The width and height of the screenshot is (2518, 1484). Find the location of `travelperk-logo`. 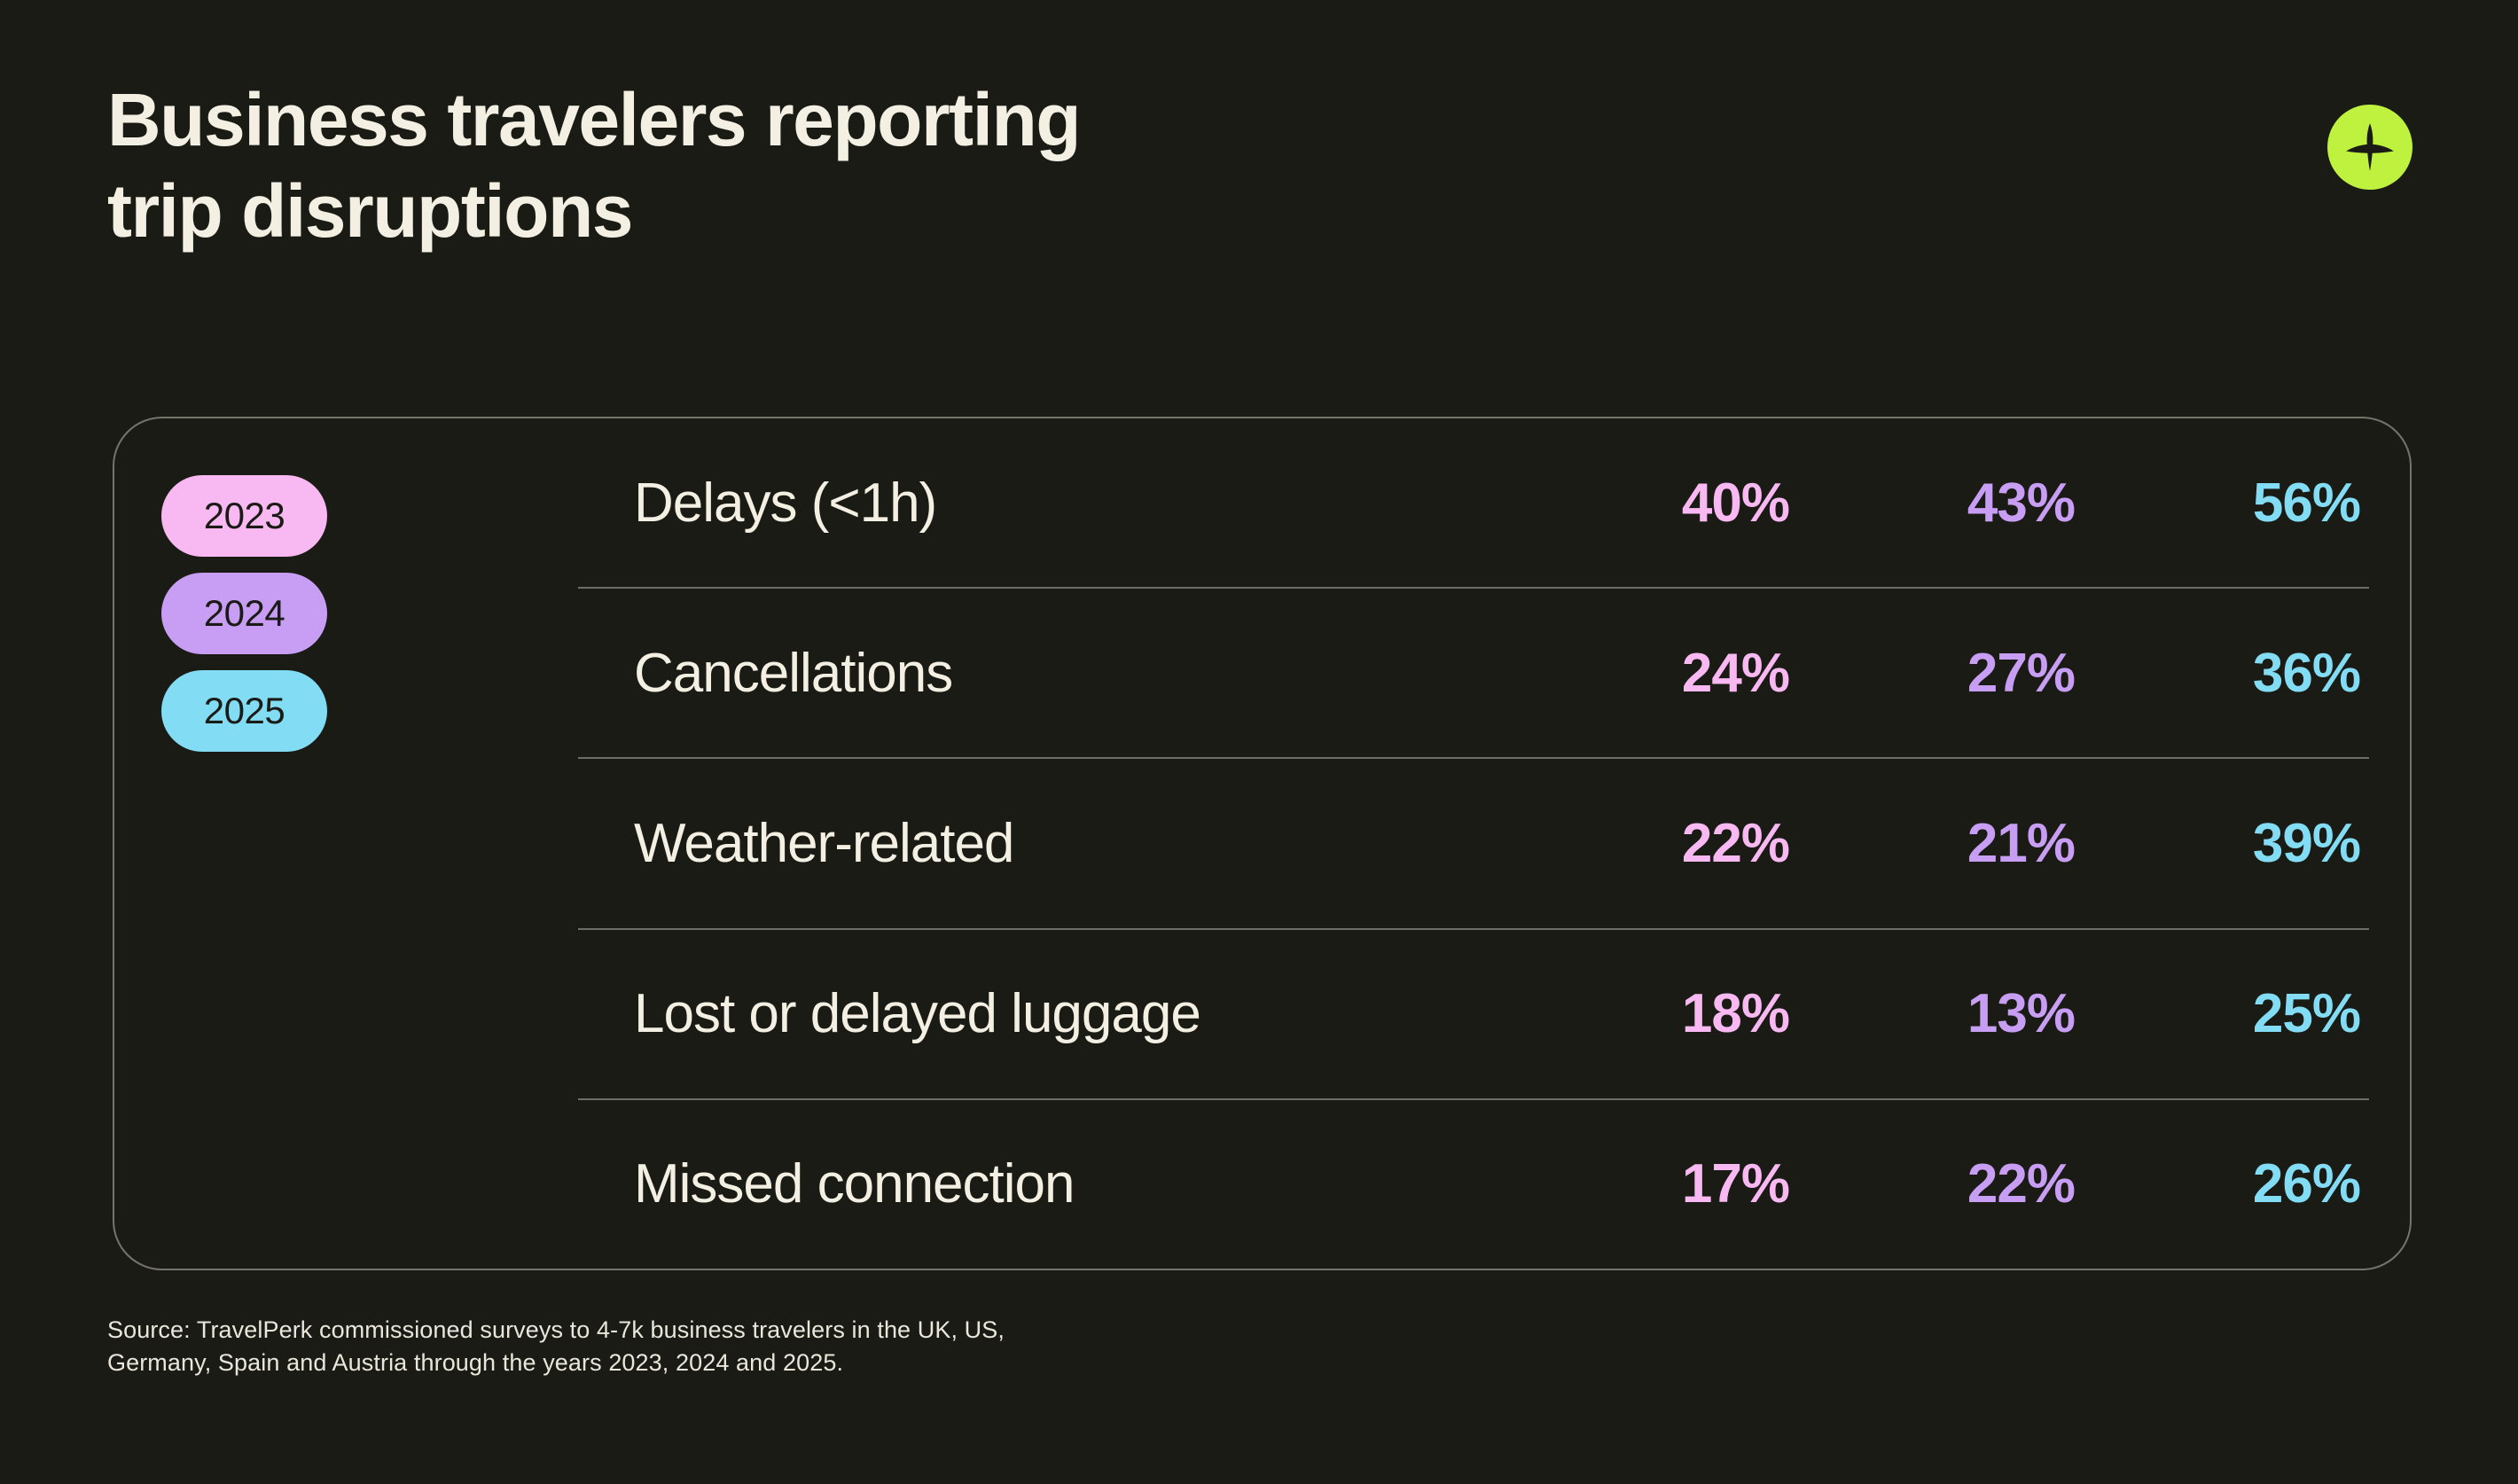

travelperk-logo is located at coordinates (2369, 147).